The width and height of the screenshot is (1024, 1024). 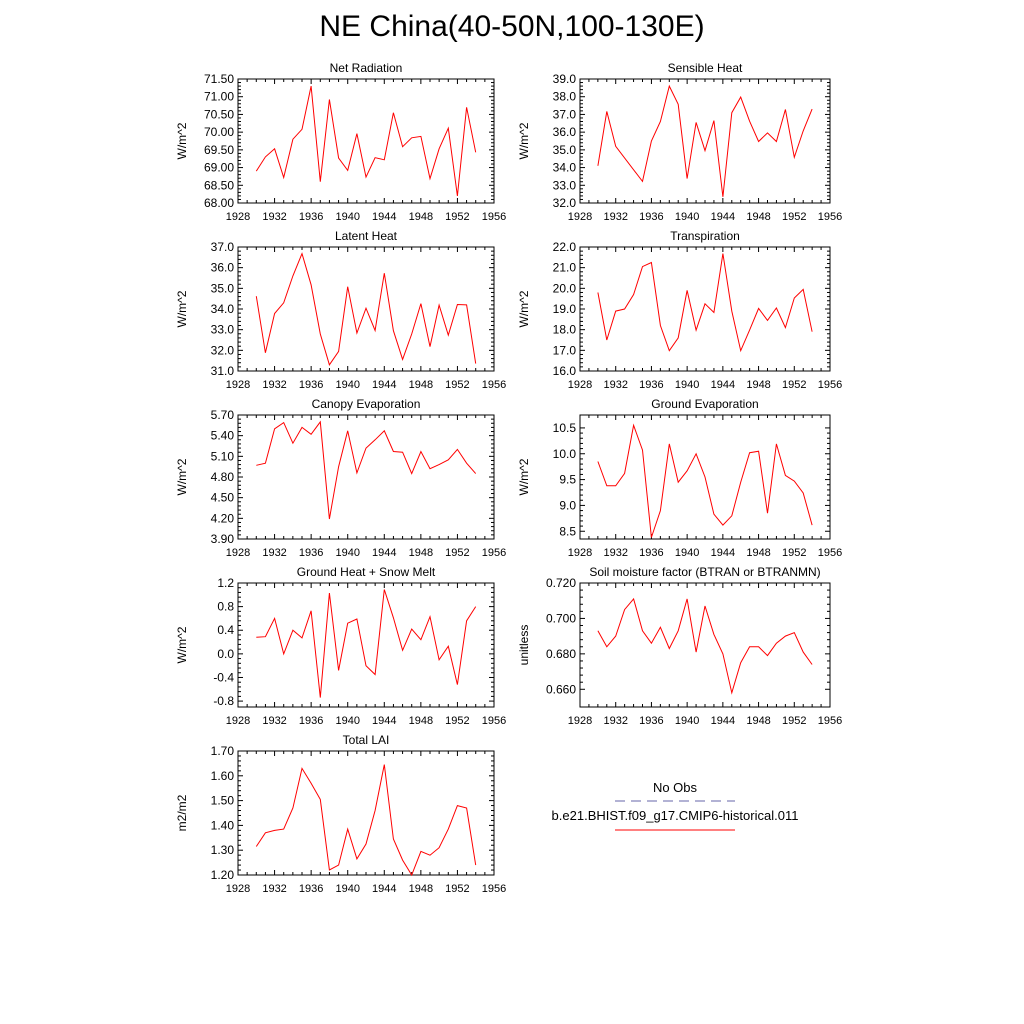 I want to click on y-tick-label: 9.5, so click(x=567, y=480).